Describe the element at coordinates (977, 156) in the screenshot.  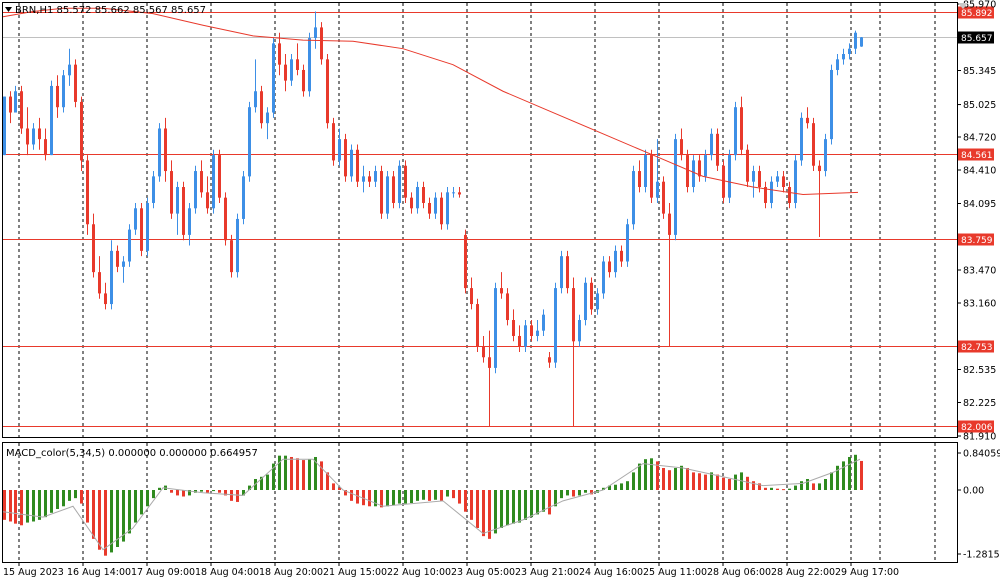
I see `price-level-label: 84.561` at that location.